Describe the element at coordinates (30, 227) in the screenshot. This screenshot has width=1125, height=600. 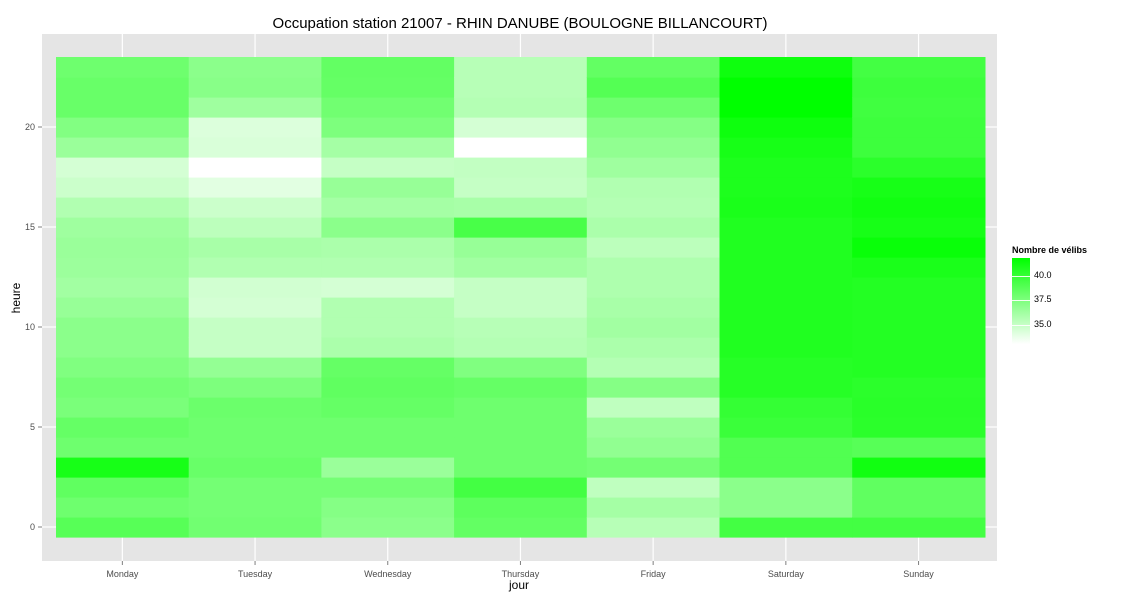
I see `y-tick-label: 15` at that location.